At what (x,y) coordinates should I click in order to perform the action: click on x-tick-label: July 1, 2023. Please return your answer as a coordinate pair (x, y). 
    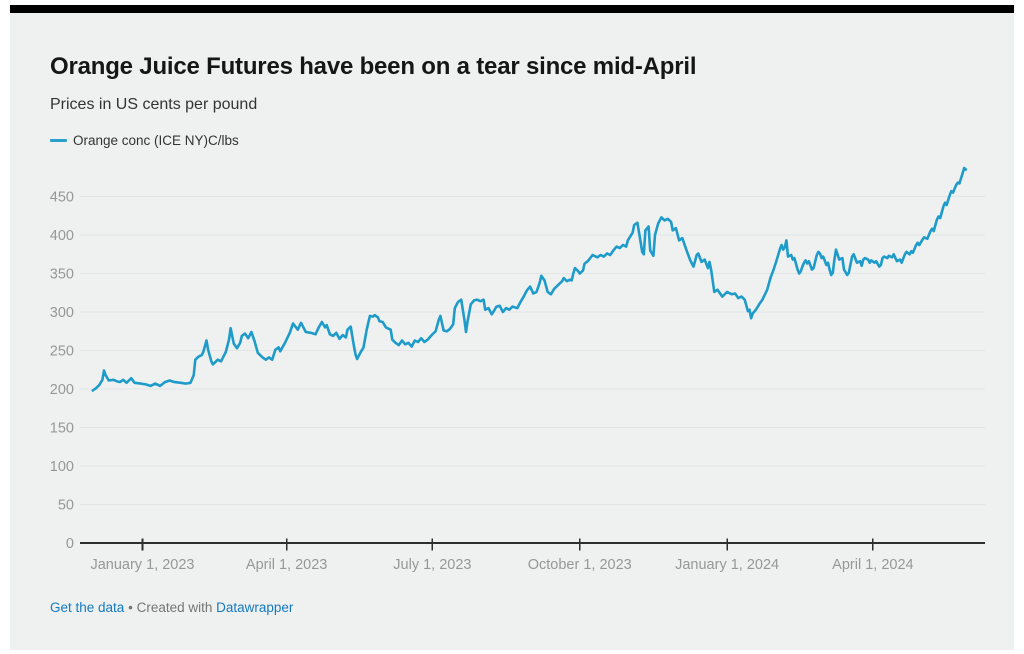
    Looking at the image, I should click on (432, 565).